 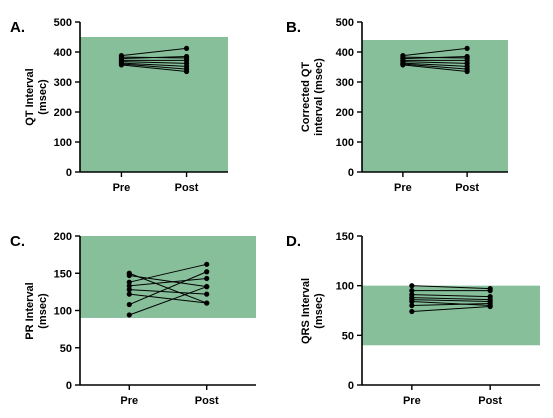 I want to click on panel-b-ylabel-1: Corrected QT, so click(x=306, y=97).